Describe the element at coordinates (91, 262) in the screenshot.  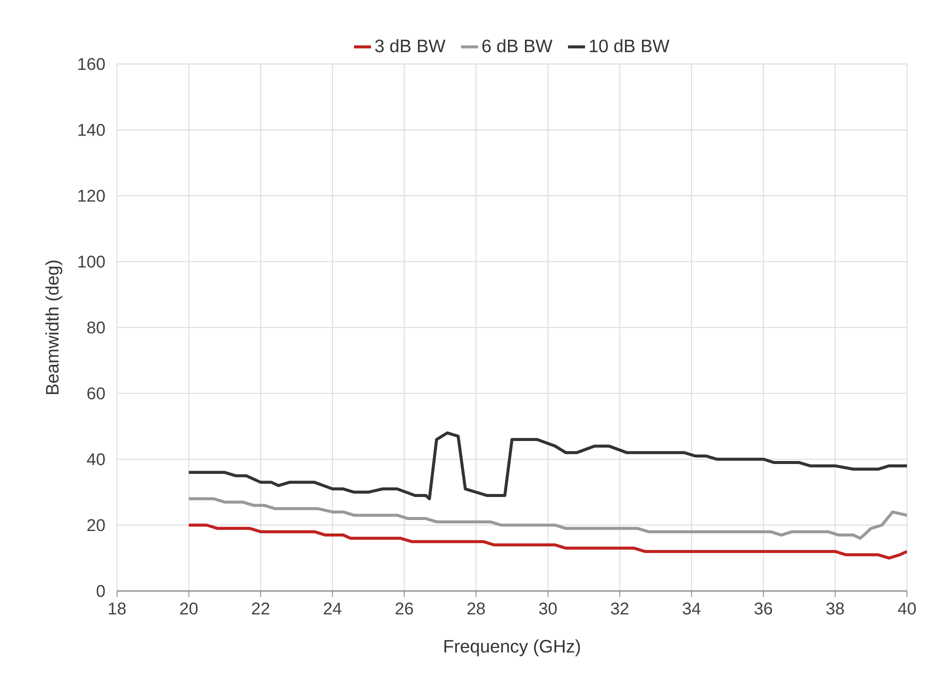
I see `y-tick-label: 100` at that location.